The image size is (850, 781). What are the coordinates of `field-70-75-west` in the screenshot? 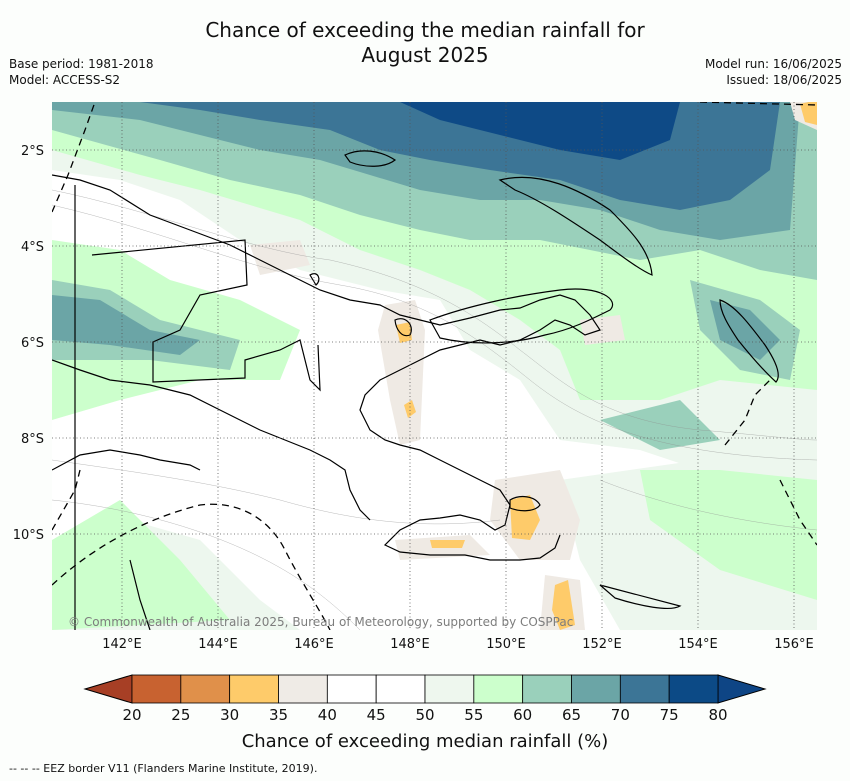 It's located at (126, 325).